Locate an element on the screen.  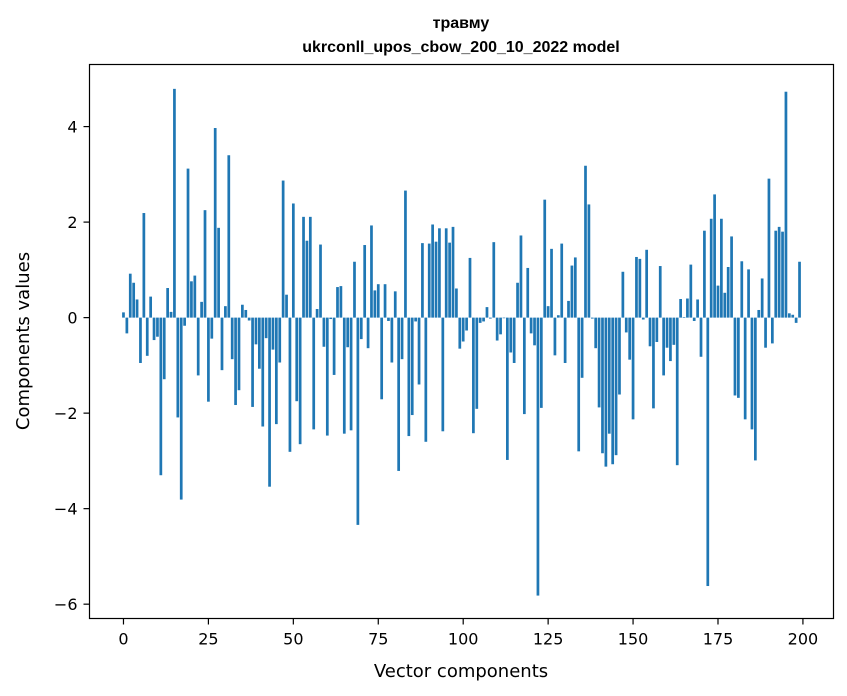
x-tick-label: 125 is located at coordinates (548, 639).